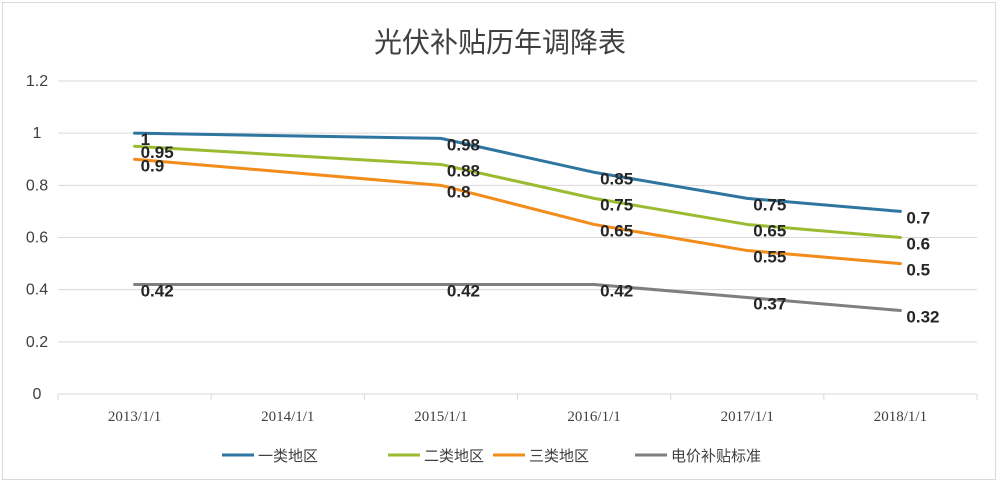 The height and width of the screenshot is (484, 1000). Describe the element at coordinates (134, 417) in the screenshot. I see `x-tick-label: 2013/1/1` at that location.